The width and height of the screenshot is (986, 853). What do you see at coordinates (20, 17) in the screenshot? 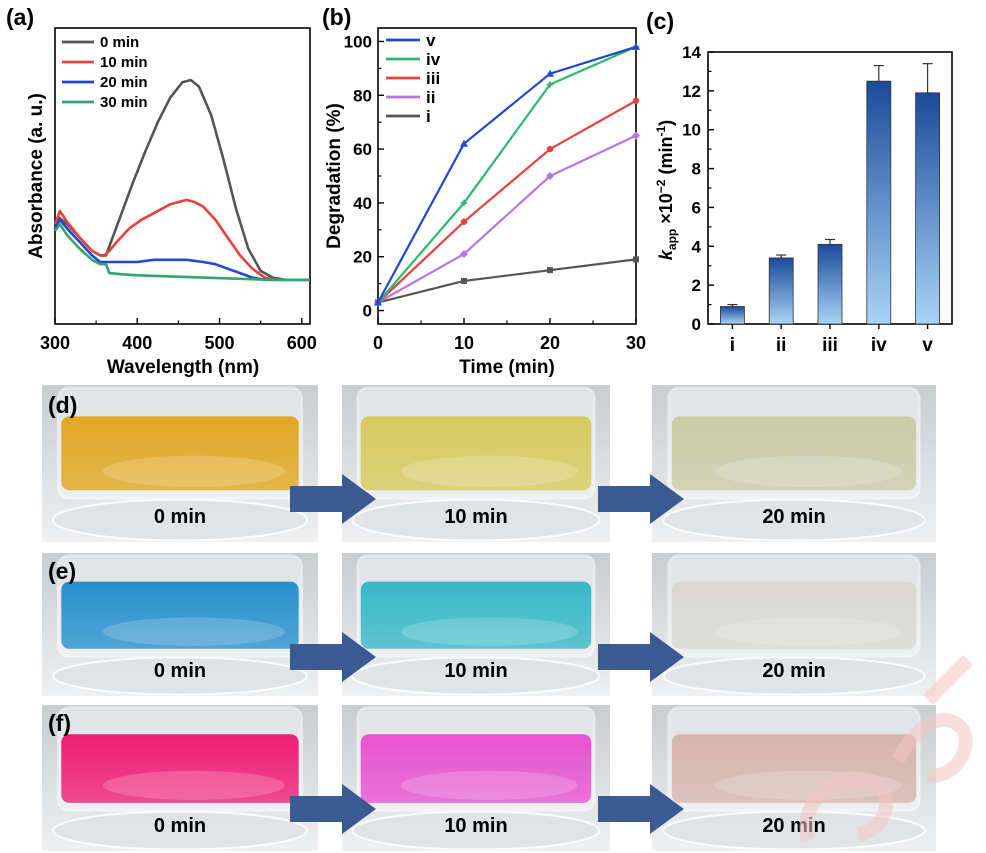
I see `panel-label-a: (a)` at bounding box center [20, 17].